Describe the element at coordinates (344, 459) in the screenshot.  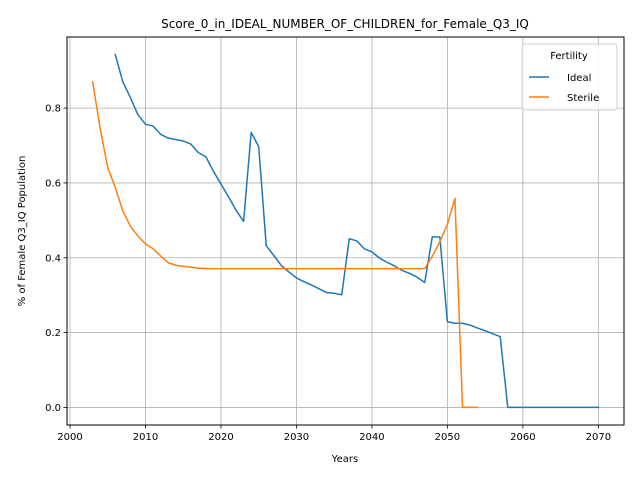
I see `x-axis-label: Years` at that location.